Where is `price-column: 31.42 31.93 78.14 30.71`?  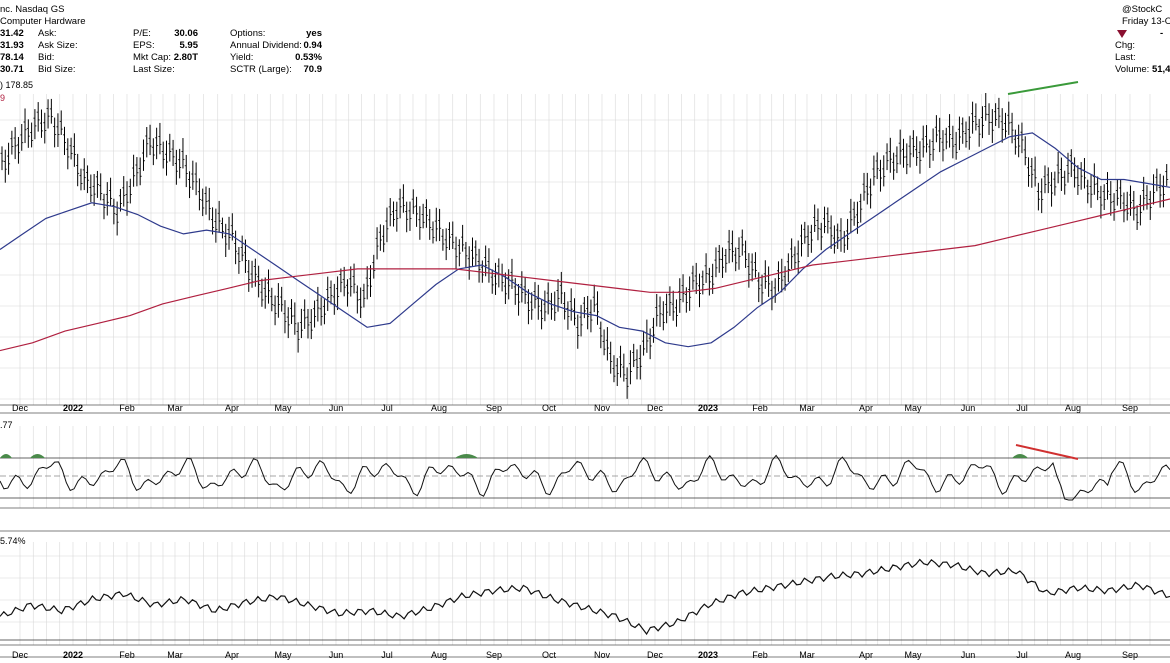 price-column: 31.42 31.93 78.14 30.71 is located at coordinates (12, 52).